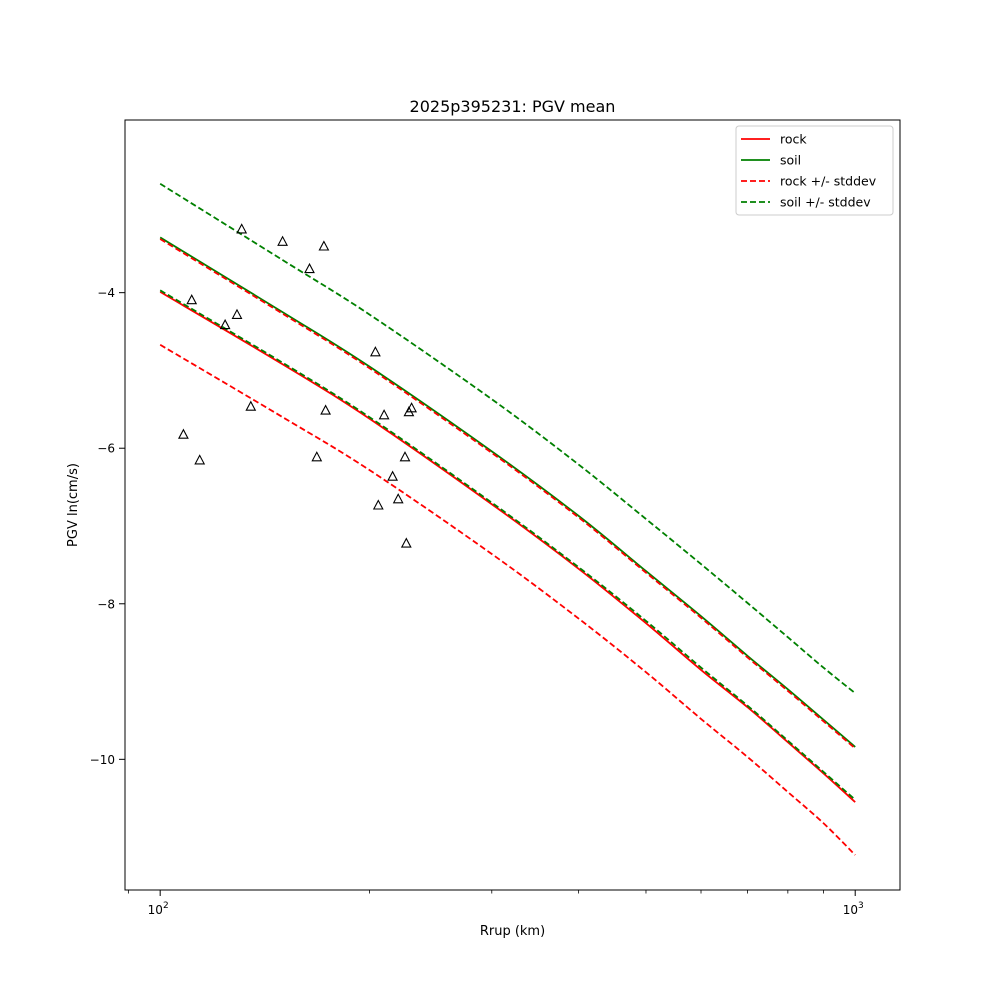  I want to click on x-tick-label: 10², so click(158, 909).